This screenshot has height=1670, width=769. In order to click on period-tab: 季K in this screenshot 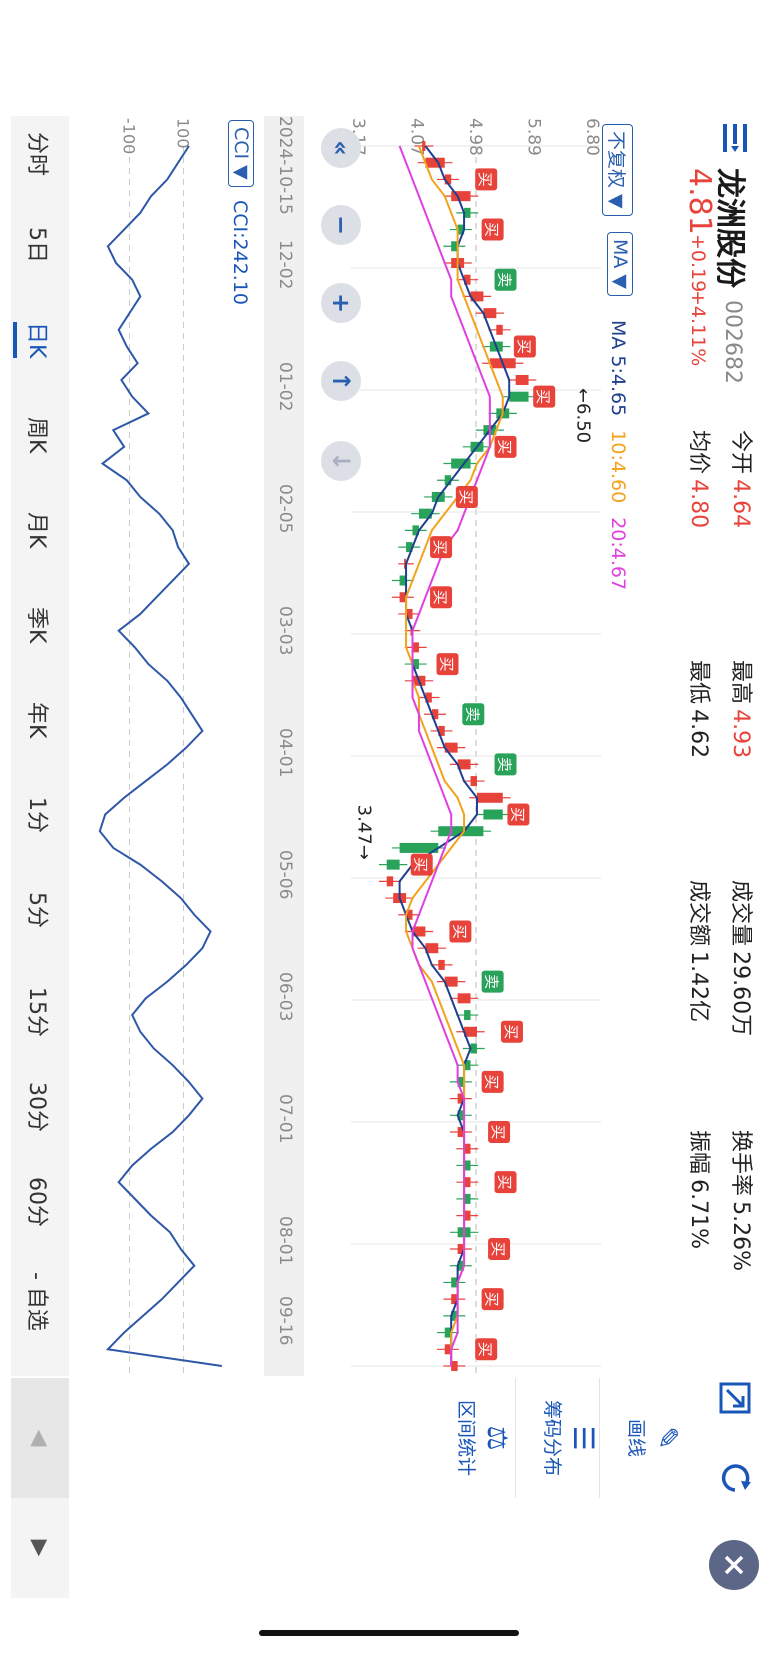, I will do `click(36, 625)`.